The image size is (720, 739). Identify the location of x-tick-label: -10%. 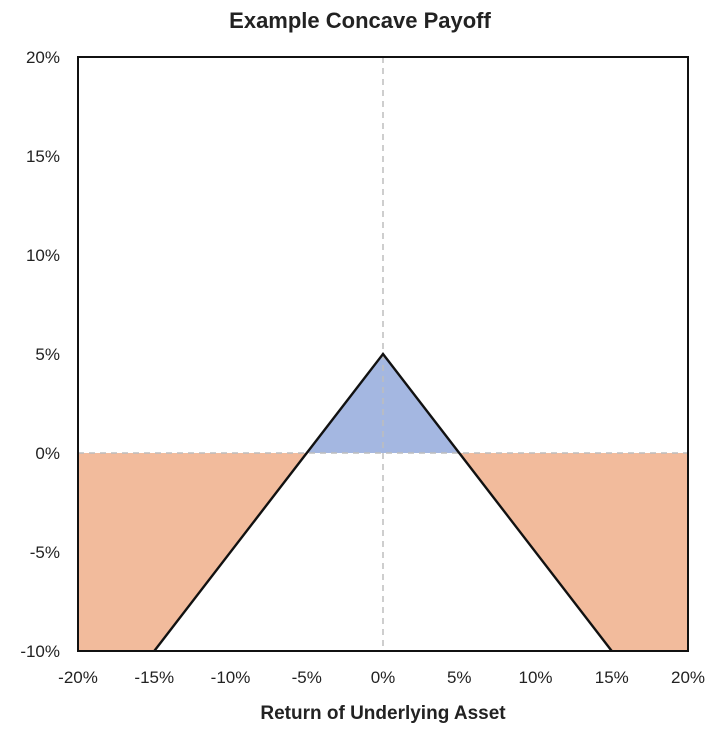
(231, 677).